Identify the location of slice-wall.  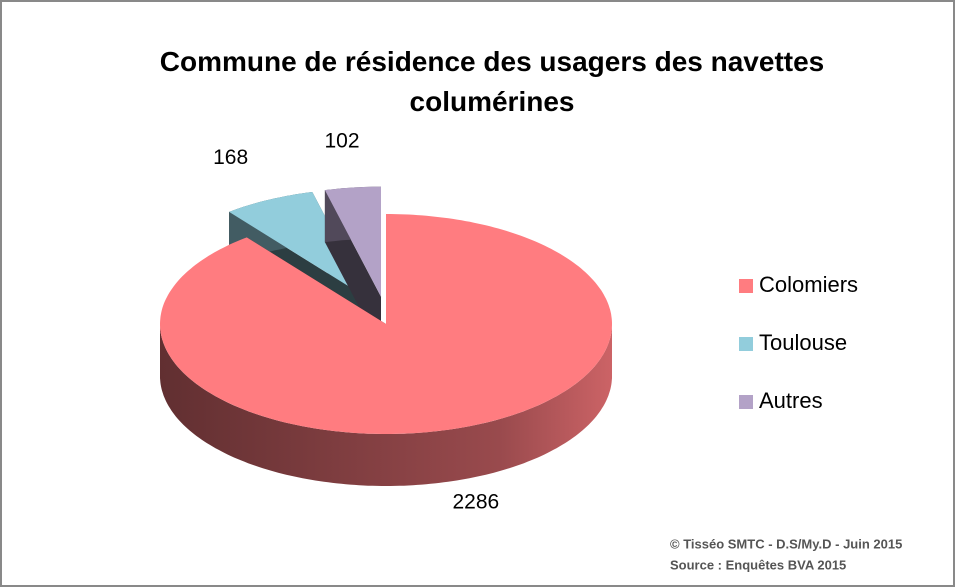
(386, 405).